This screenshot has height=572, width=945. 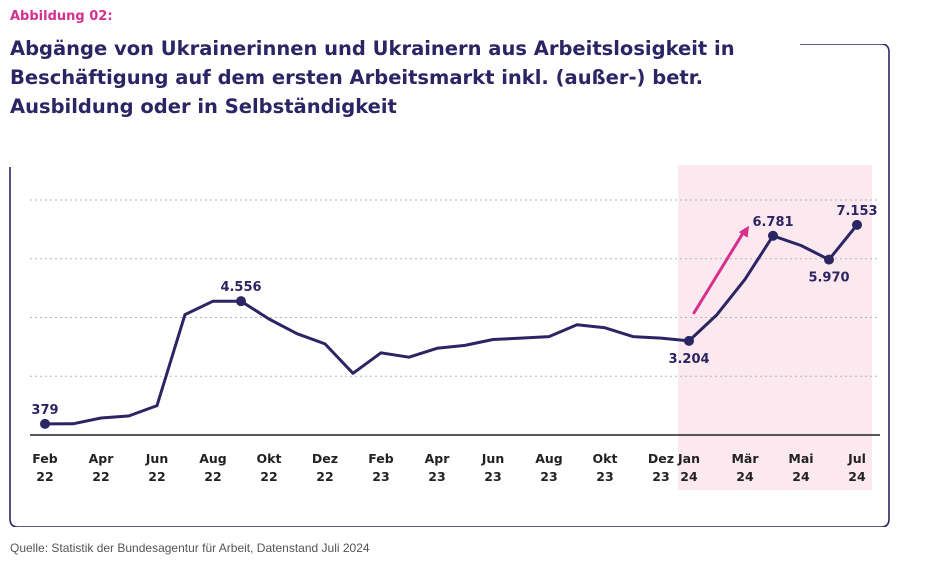 I want to click on x-tick-label-month: Mai, so click(x=800, y=458).